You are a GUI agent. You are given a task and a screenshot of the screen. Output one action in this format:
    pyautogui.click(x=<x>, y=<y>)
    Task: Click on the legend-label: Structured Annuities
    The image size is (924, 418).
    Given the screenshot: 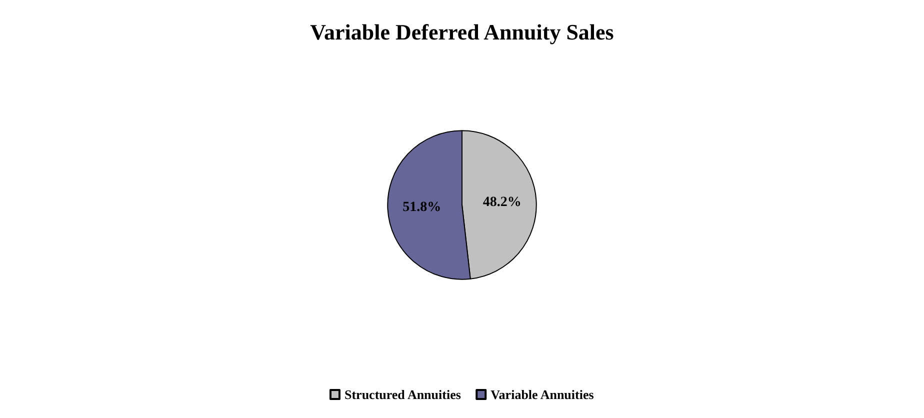 What is the action you would take?
    pyautogui.click(x=402, y=394)
    